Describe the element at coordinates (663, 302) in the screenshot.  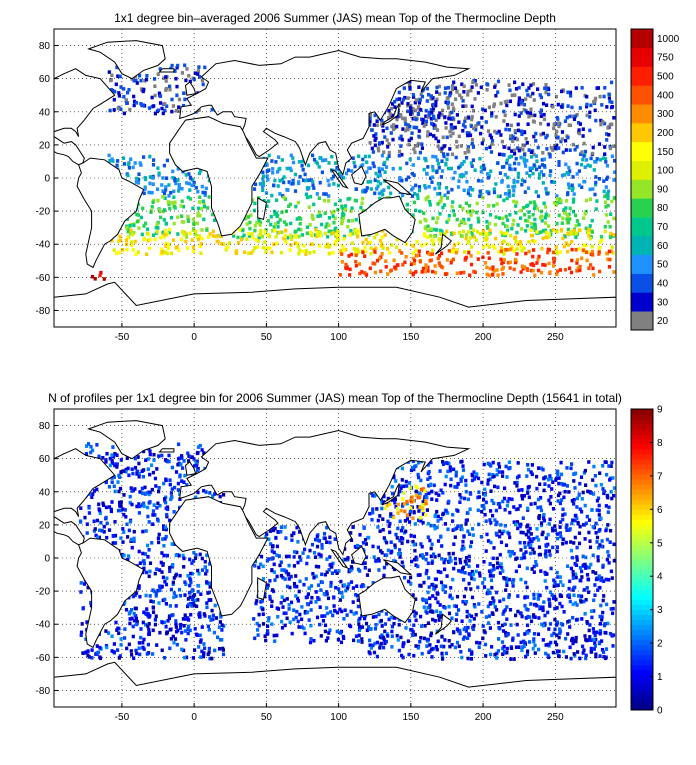
I see `colorbar-label: 30` at that location.